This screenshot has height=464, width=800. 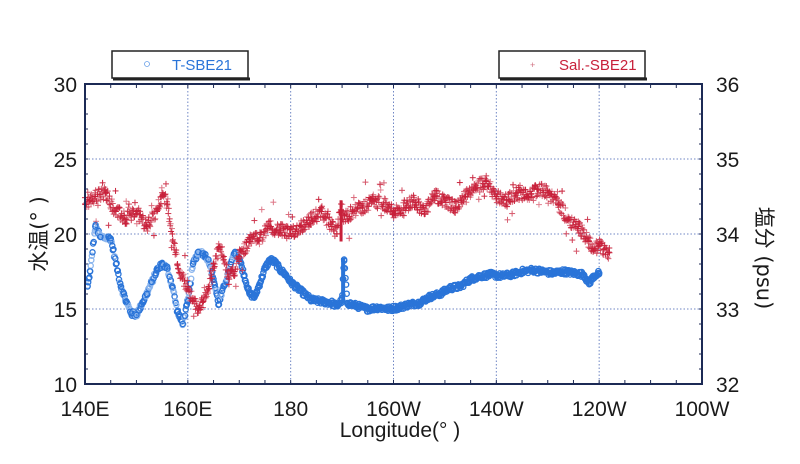 I want to click on y-right-tick-label: 32, so click(x=727, y=385).